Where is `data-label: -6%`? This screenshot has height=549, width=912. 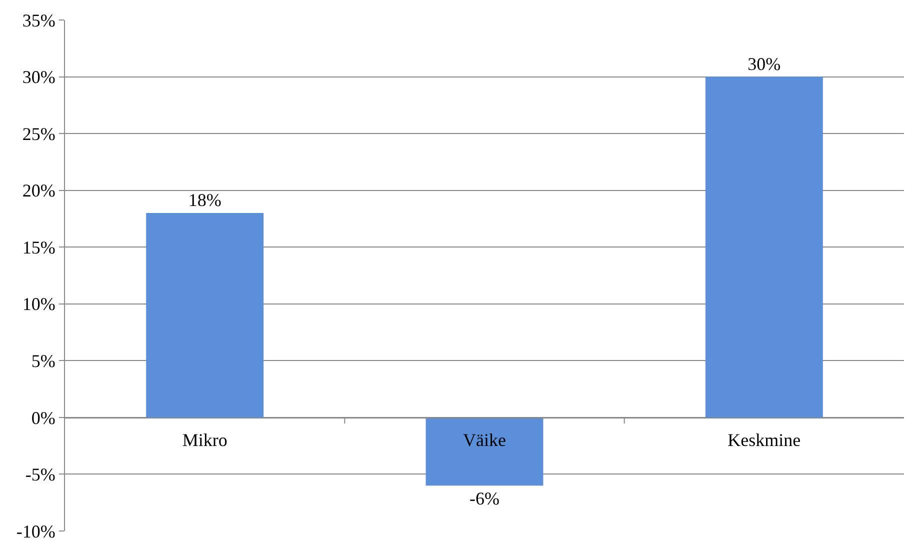 data-label: -6% is located at coordinates (485, 498).